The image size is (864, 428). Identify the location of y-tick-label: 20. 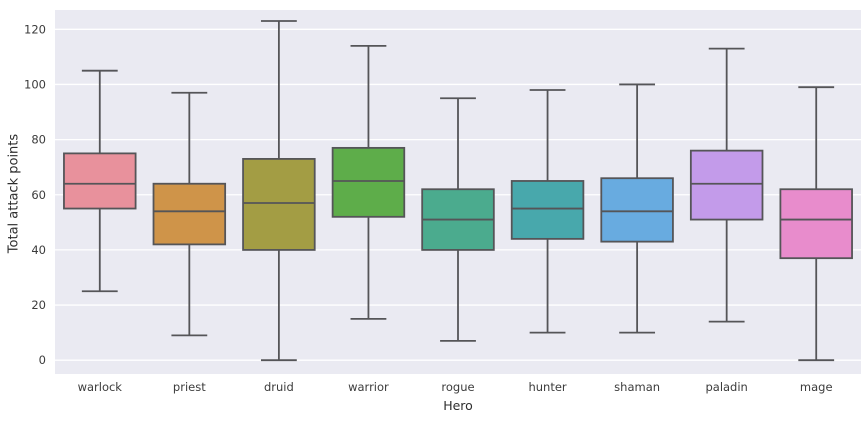
(38, 305).